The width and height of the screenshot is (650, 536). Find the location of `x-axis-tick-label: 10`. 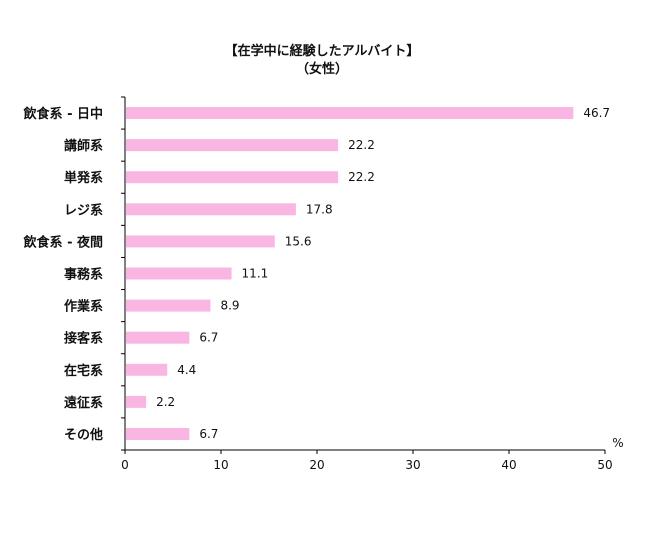

x-axis-tick-label: 10 is located at coordinates (220, 465).